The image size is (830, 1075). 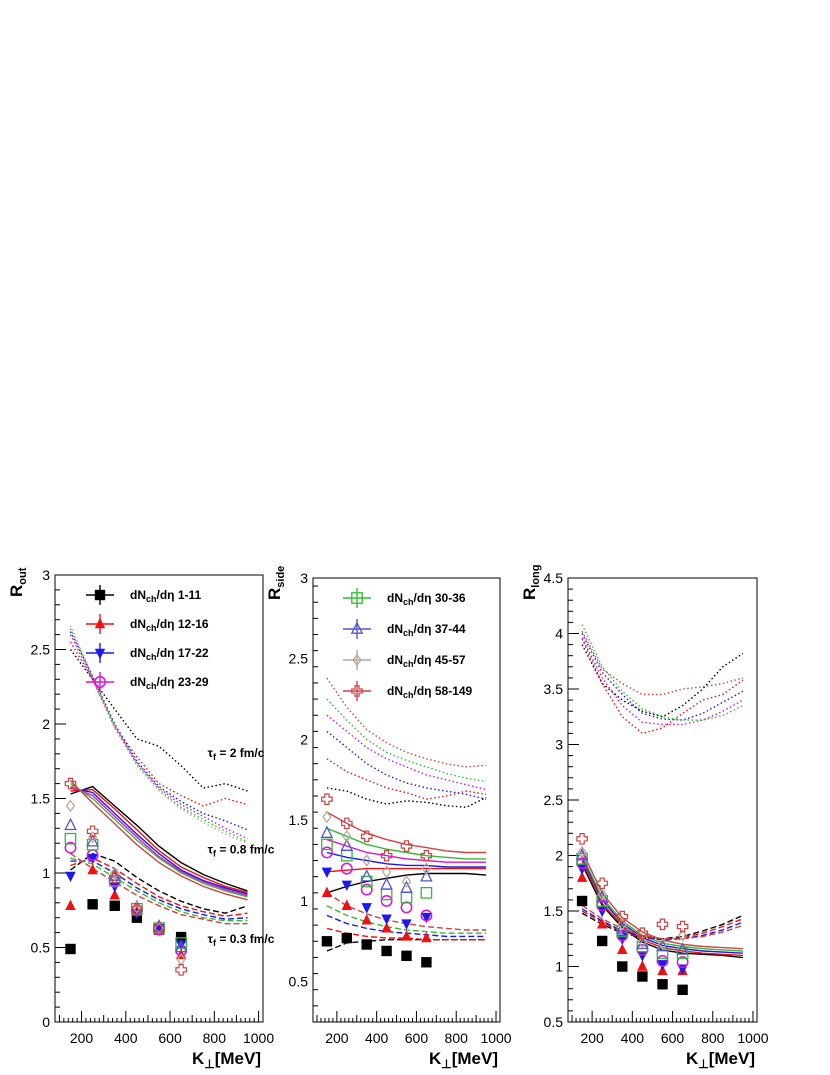 I want to click on legend-label-rest: /dη 12-16, so click(x=183, y=624).